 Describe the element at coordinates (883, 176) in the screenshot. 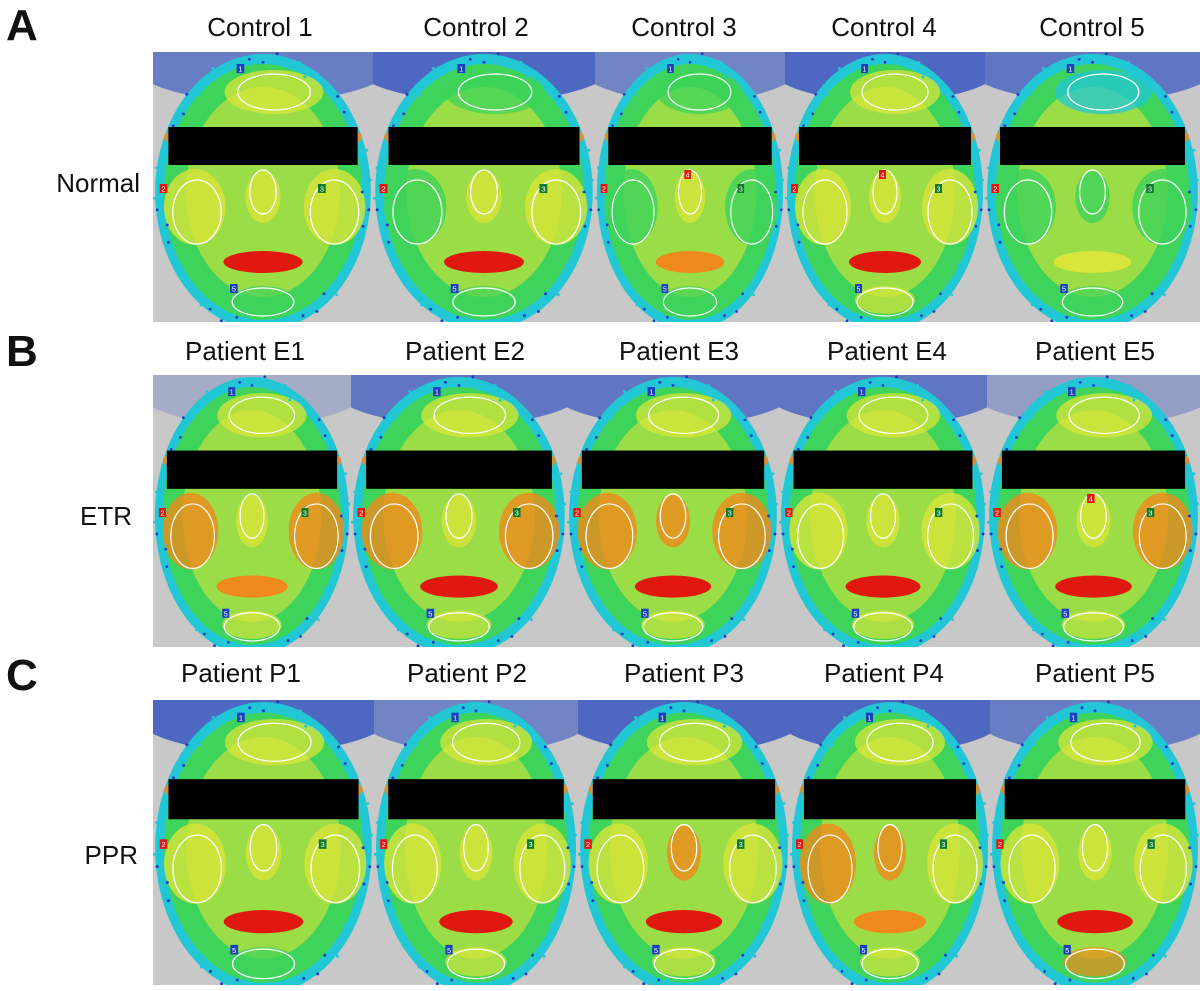

I see `roi-marker-number: 4` at that location.